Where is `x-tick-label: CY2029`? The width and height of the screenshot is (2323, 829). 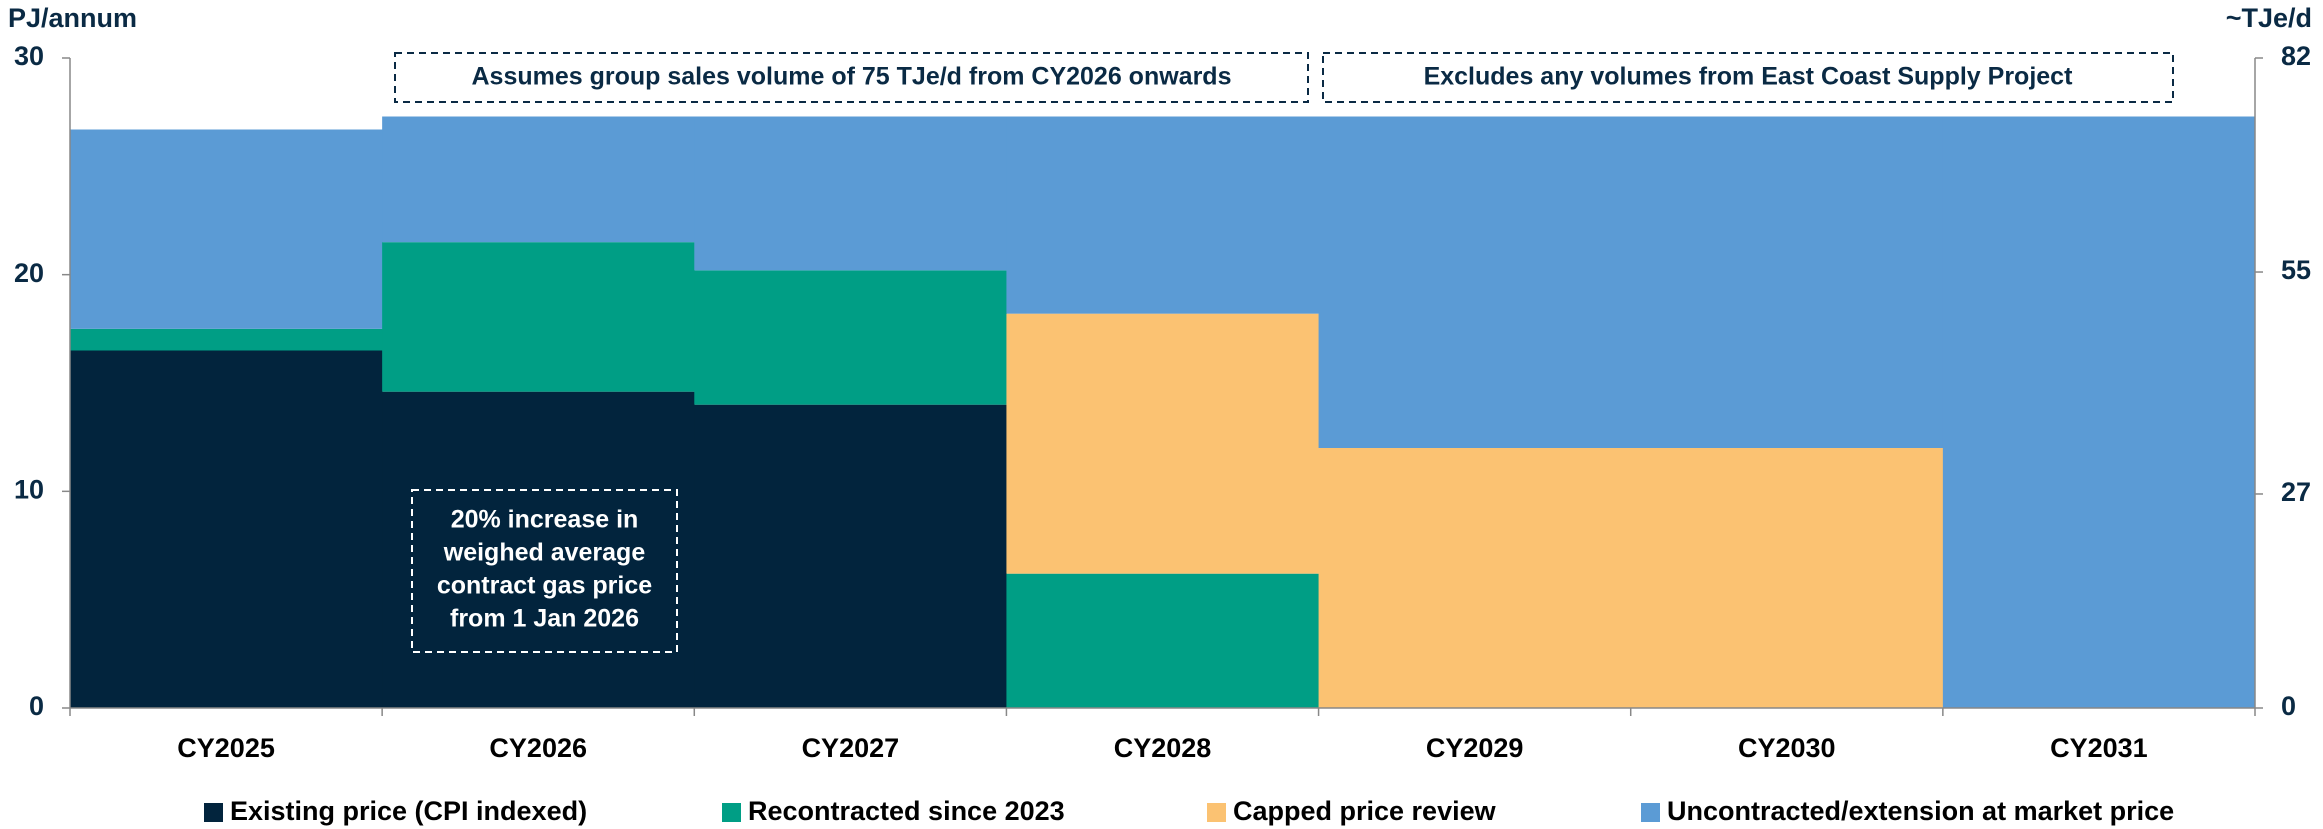 x-tick-label: CY2029 is located at coordinates (1475, 748).